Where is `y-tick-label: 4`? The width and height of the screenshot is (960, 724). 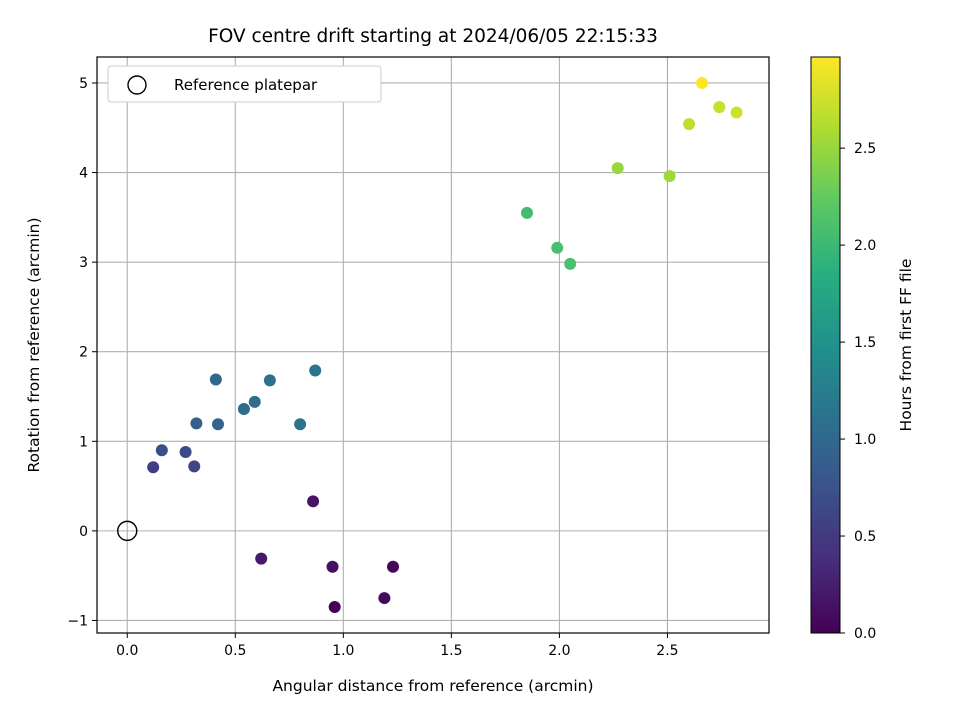 y-tick-label: 4 is located at coordinates (83, 174).